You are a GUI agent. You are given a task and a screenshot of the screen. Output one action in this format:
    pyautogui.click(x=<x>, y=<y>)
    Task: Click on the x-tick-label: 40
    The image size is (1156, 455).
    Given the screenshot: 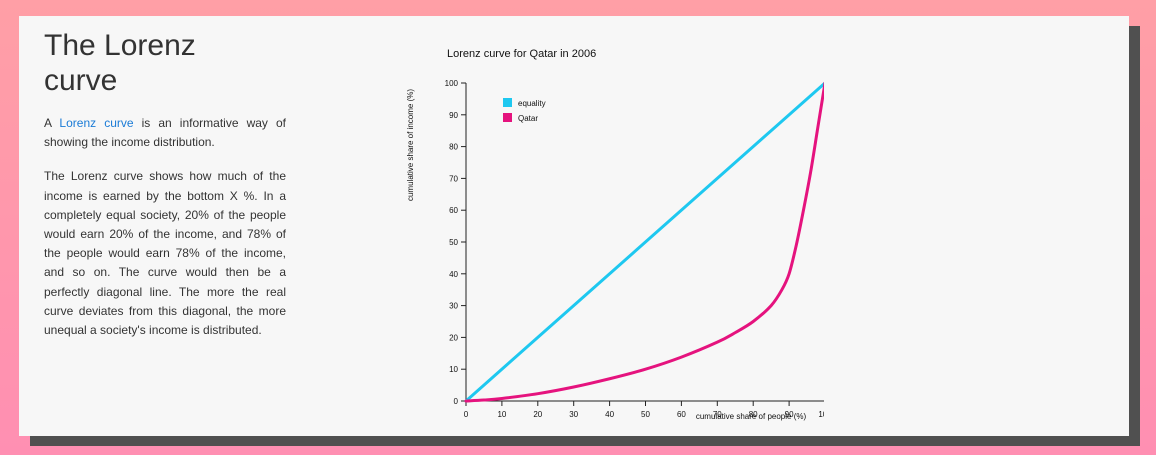 What is the action you would take?
    pyautogui.click(x=609, y=414)
    